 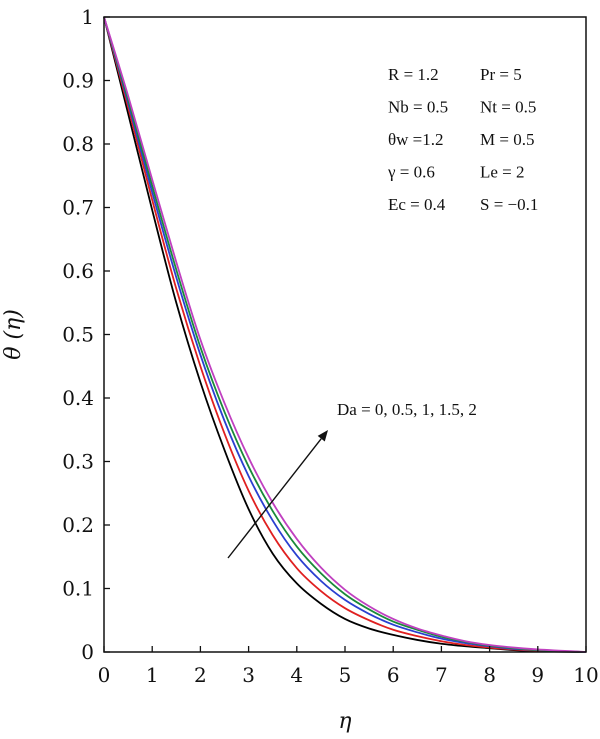 What do you see at coordinates (417, 204) in the screenshot?
I see `parameter-text: Ec = 0.4` at bounding box center [417, 204].